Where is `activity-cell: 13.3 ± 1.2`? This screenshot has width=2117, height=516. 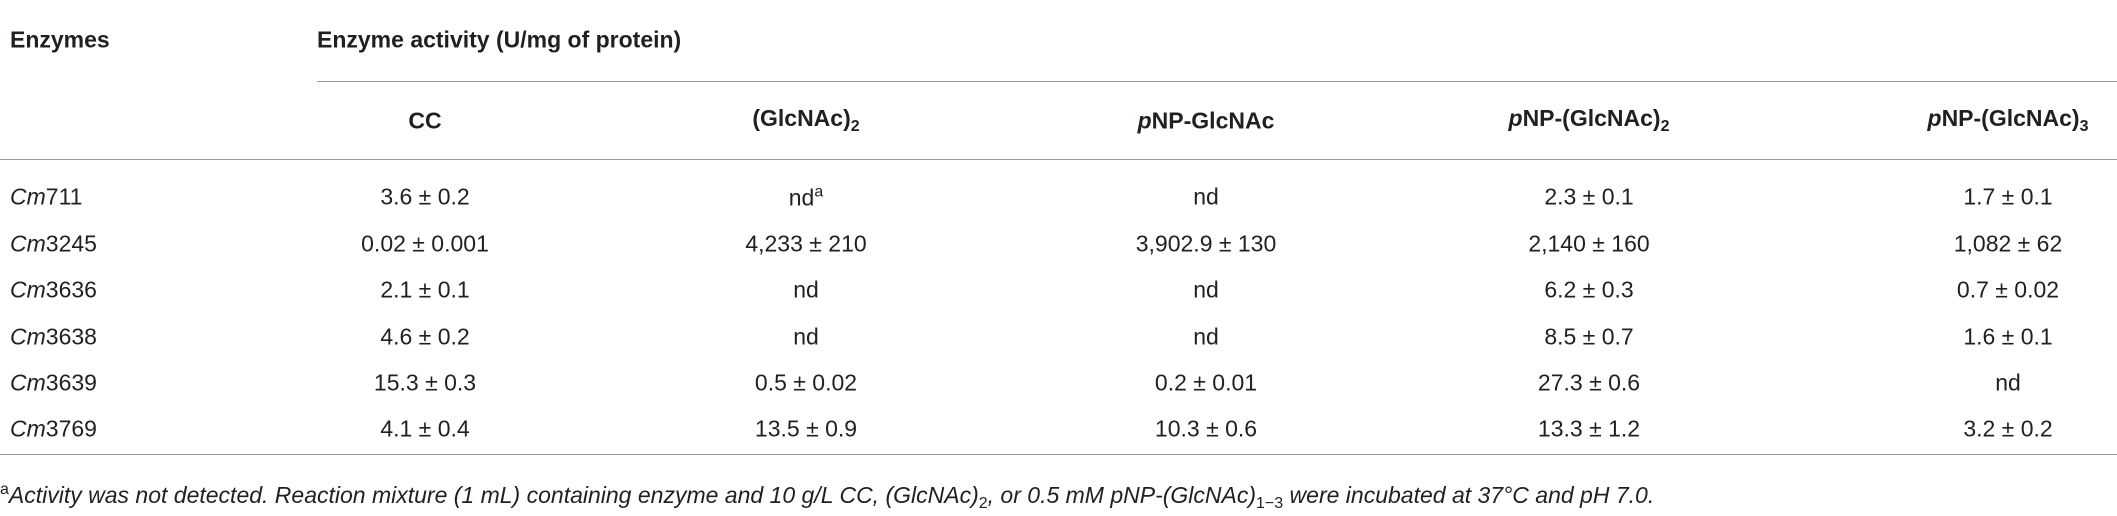 activity-cell: 13.3 ± 1.2 is located at coordinates (1589, 428).